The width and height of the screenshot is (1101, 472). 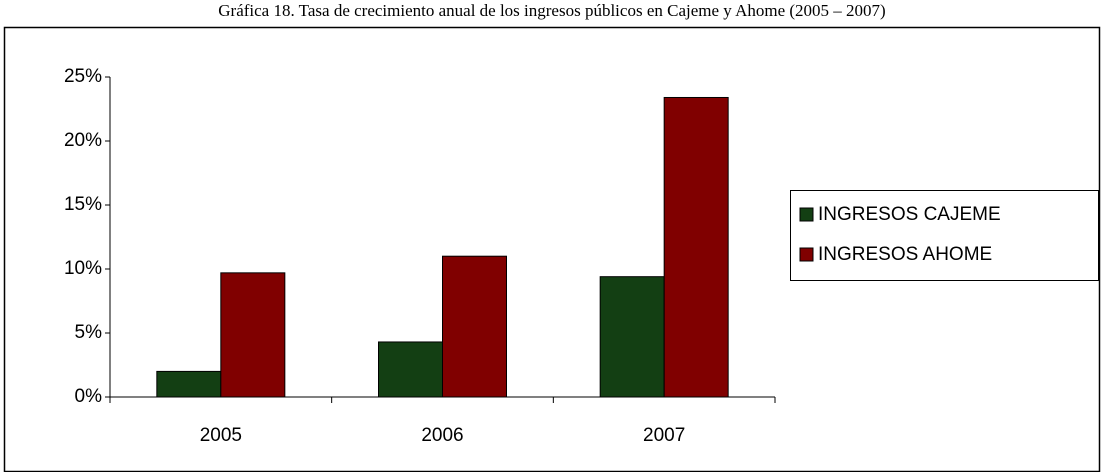 I want to click on legend-label: INGRESOS CAJEME, so click(x=909, y=214).